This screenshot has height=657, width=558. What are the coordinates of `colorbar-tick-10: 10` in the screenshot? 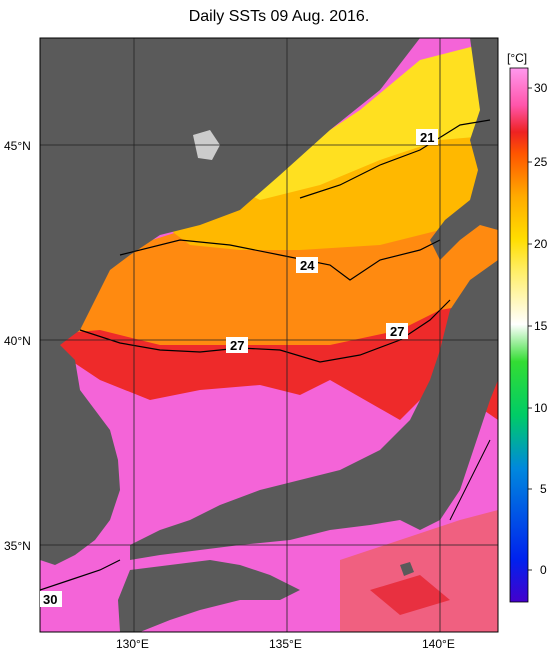 It's located at (541, 408).